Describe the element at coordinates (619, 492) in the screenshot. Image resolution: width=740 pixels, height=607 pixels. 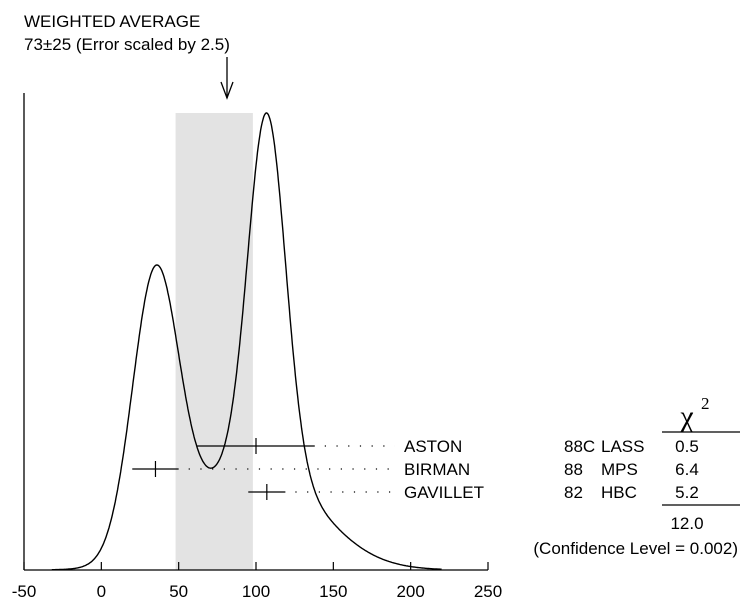
I see `experiment-label: HBC` at that location.